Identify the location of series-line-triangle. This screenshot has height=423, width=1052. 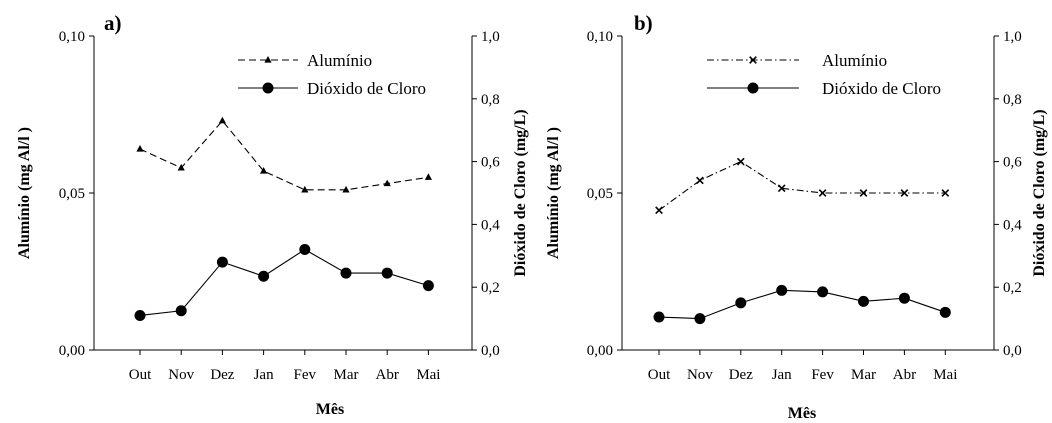
(284, 155).